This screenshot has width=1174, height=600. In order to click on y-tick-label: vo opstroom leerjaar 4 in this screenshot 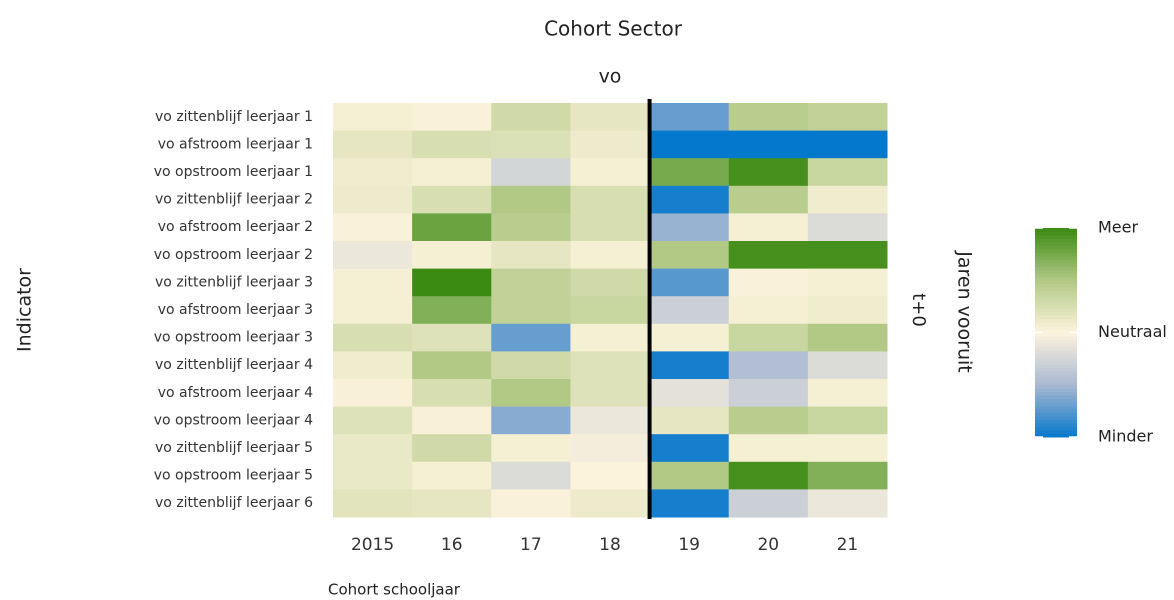, I will do `click(233, 420)`.